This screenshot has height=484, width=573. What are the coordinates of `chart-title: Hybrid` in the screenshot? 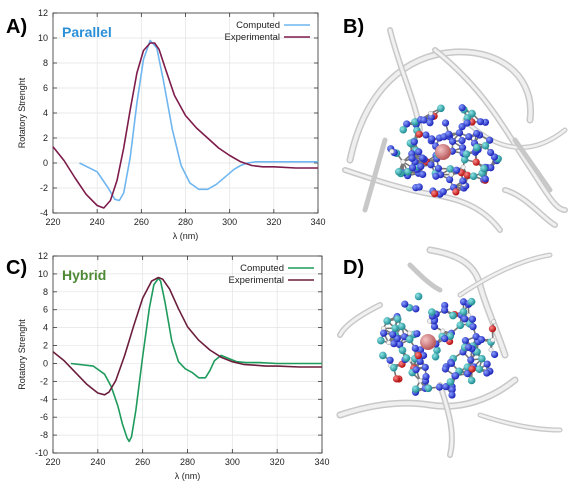 It's located at (84, 275).